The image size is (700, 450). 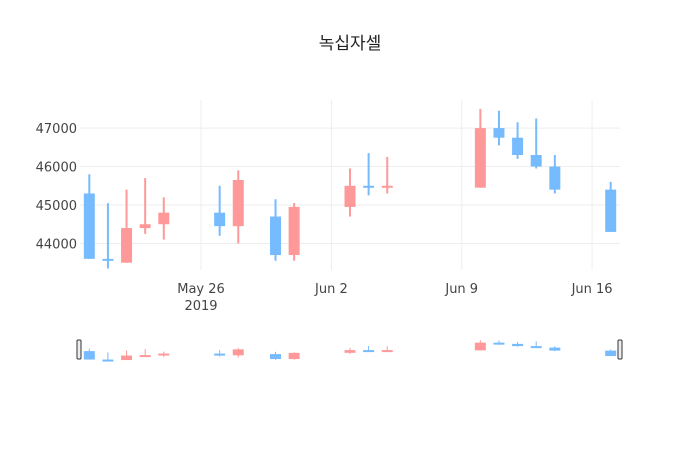 What do you see at coordinates (350, 44) in the screenshot?
I see `chart-title: 녹십자셀` at bounding box center [350, 44].